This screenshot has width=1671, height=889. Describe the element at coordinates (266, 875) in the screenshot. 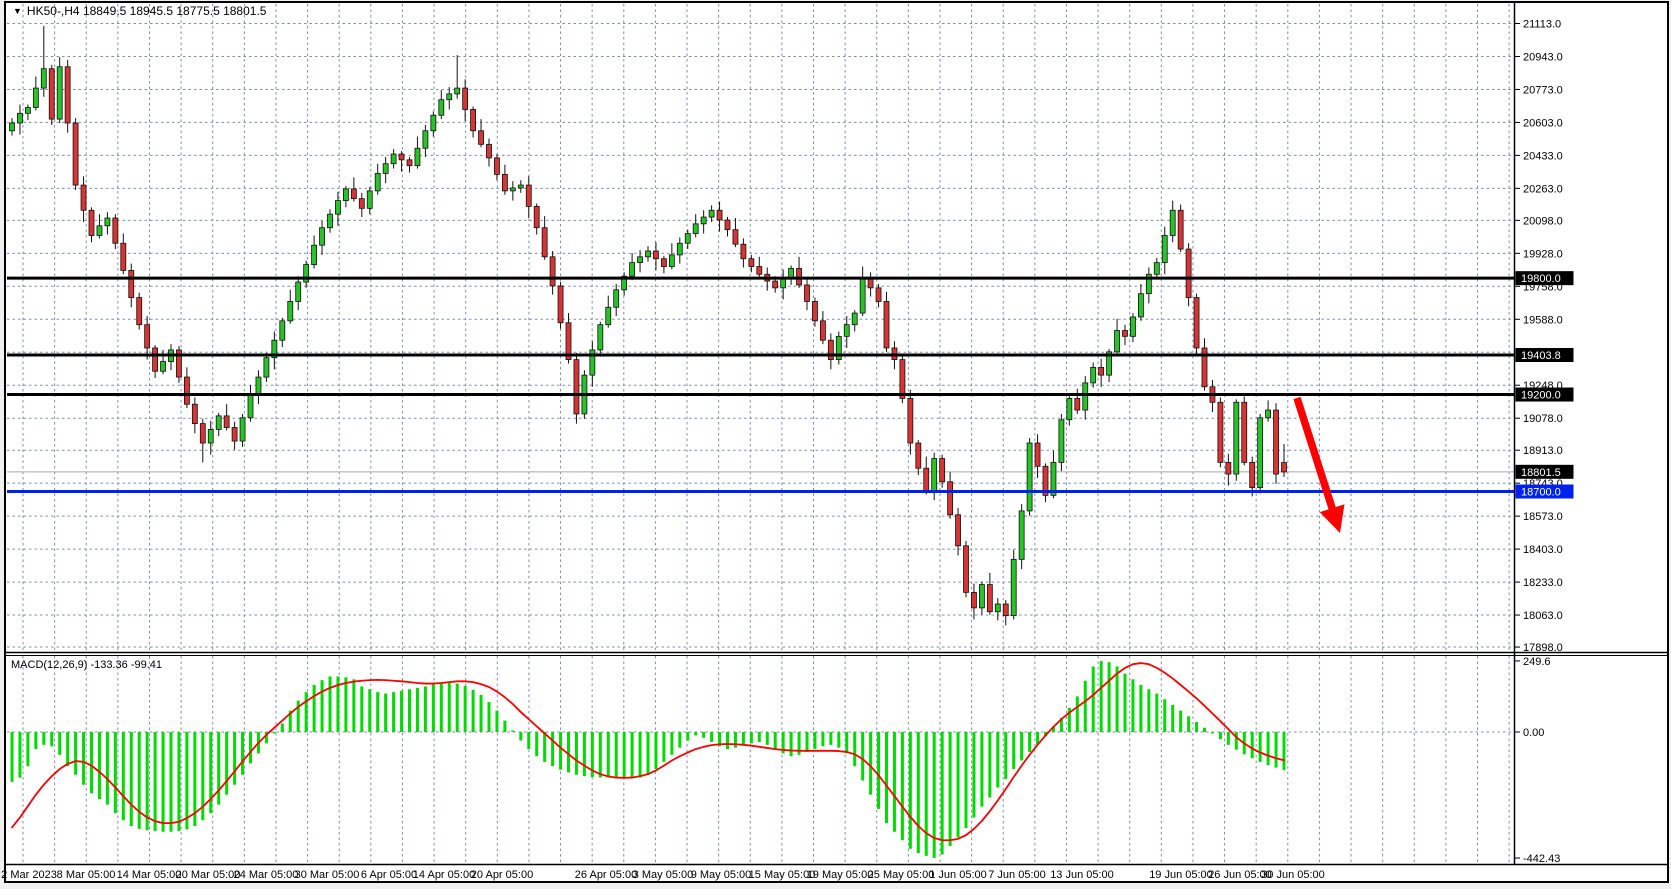

I see `time-axis-label: 24 Mar 05:00` at that location.